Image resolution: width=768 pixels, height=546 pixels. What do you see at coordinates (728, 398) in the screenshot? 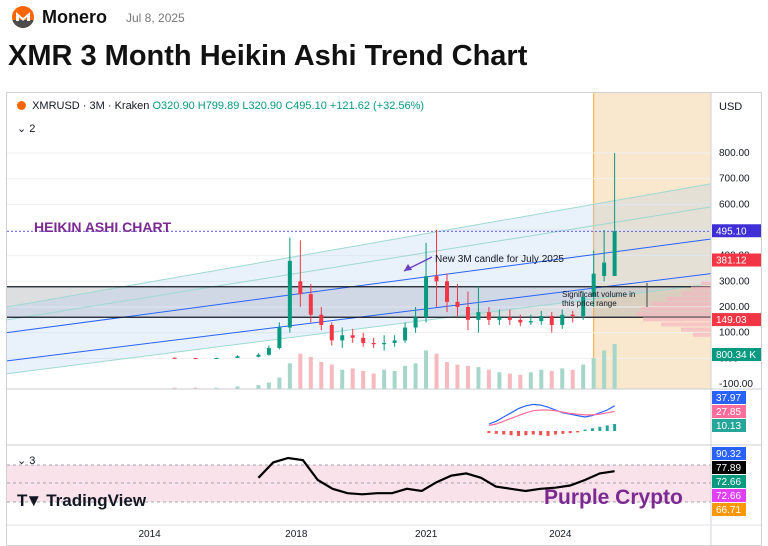
I see `macd-value-label: 37.97` at bounding box center [728, 398].